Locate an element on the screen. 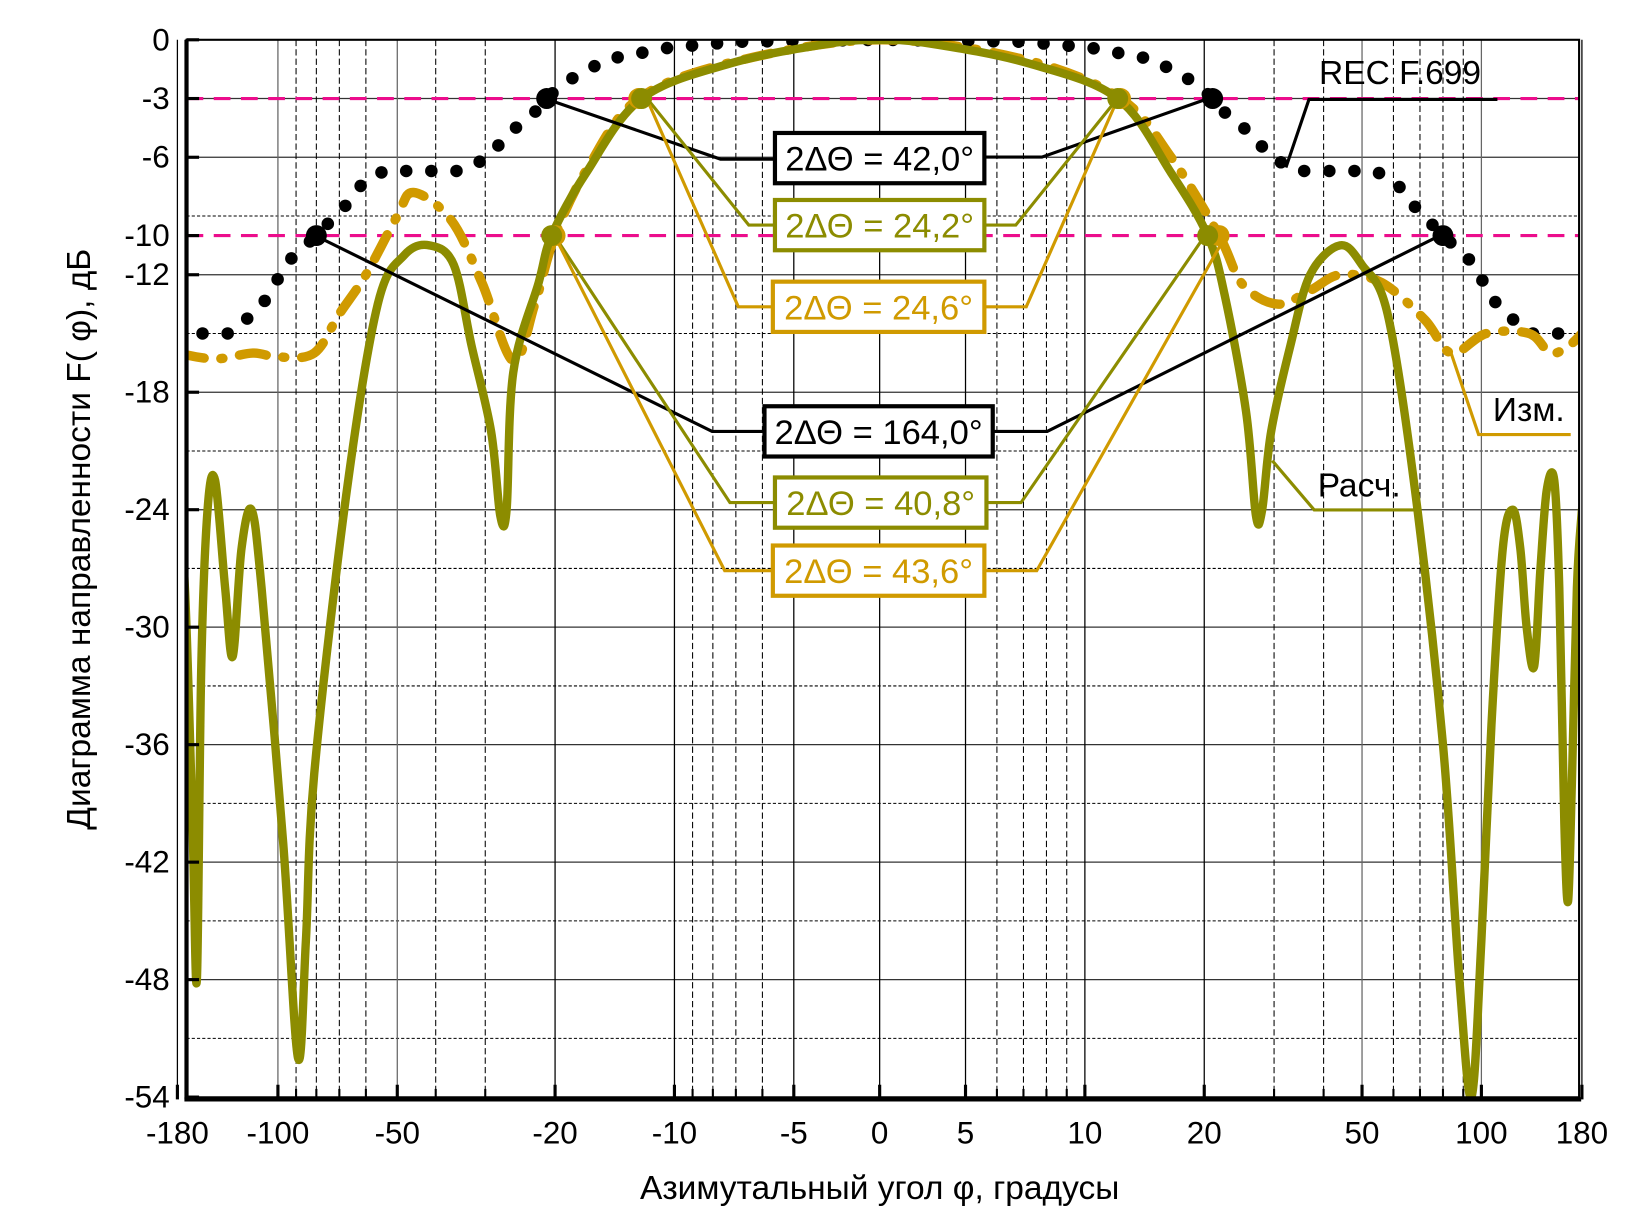 This screenshot has width=1641, height=1224. y-tick-label: -10 is located at coordinates (146, 235).